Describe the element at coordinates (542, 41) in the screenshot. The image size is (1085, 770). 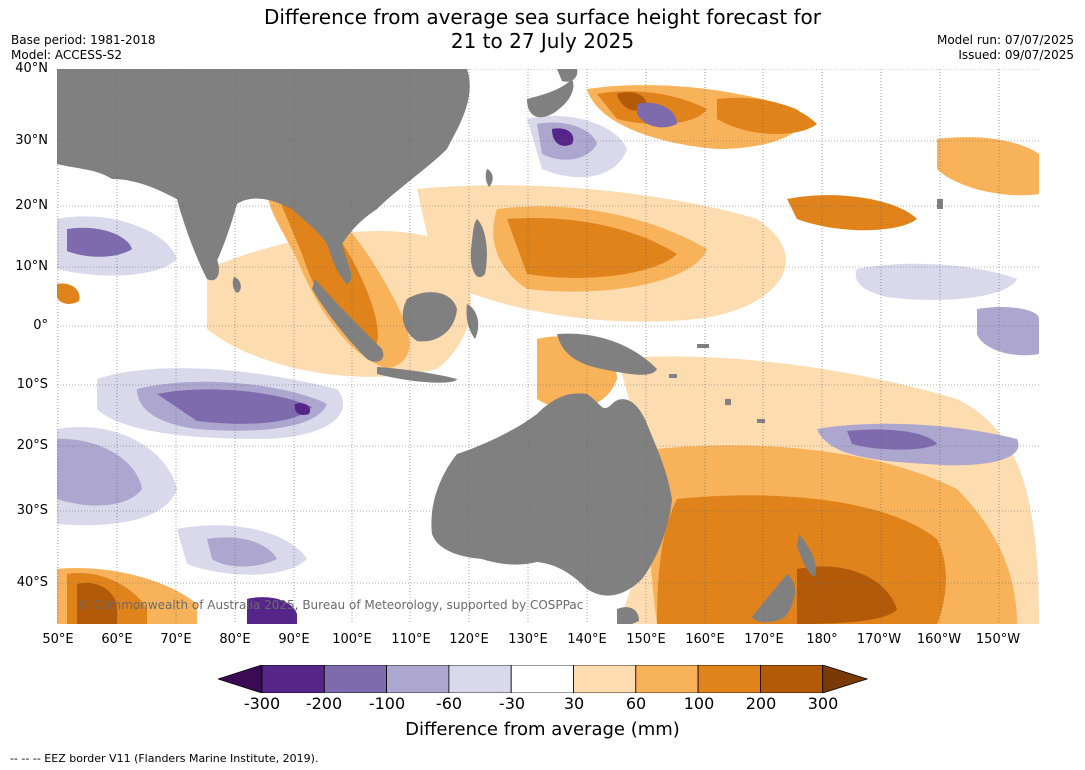
I see `map-title-line2: 21 to 27 July 2025` at that location.